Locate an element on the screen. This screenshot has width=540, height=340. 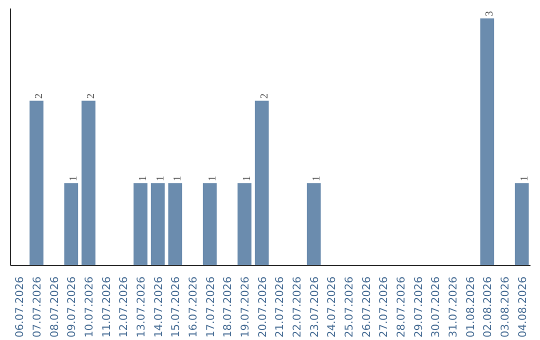
data-label: 3 is located at coordinates (490, 13).